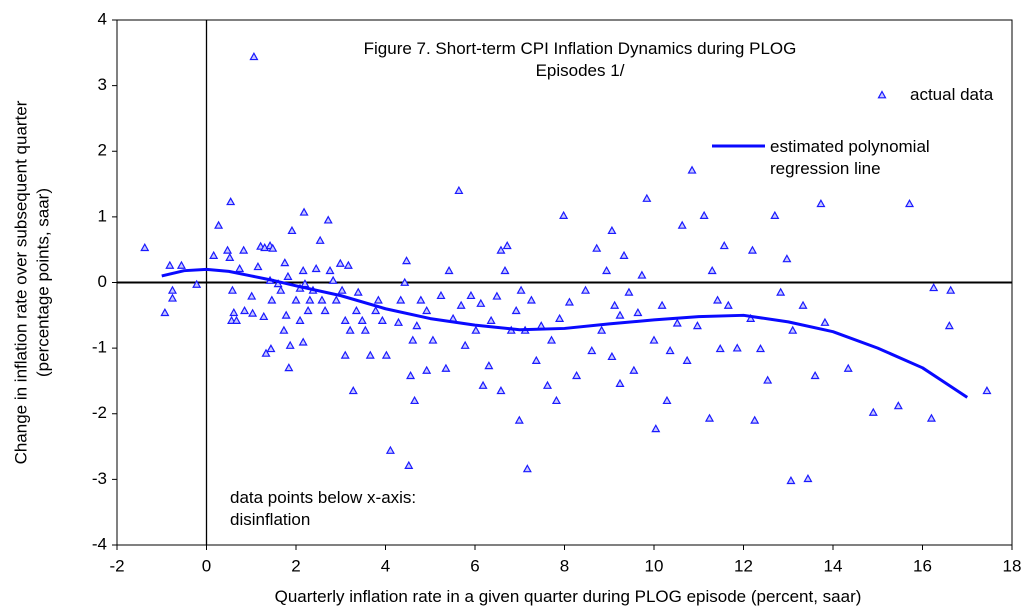 The height and width of the screenshot is (616, 1036). I want to click on y-axis-label: (percentage points, saar), so click(42, 282).